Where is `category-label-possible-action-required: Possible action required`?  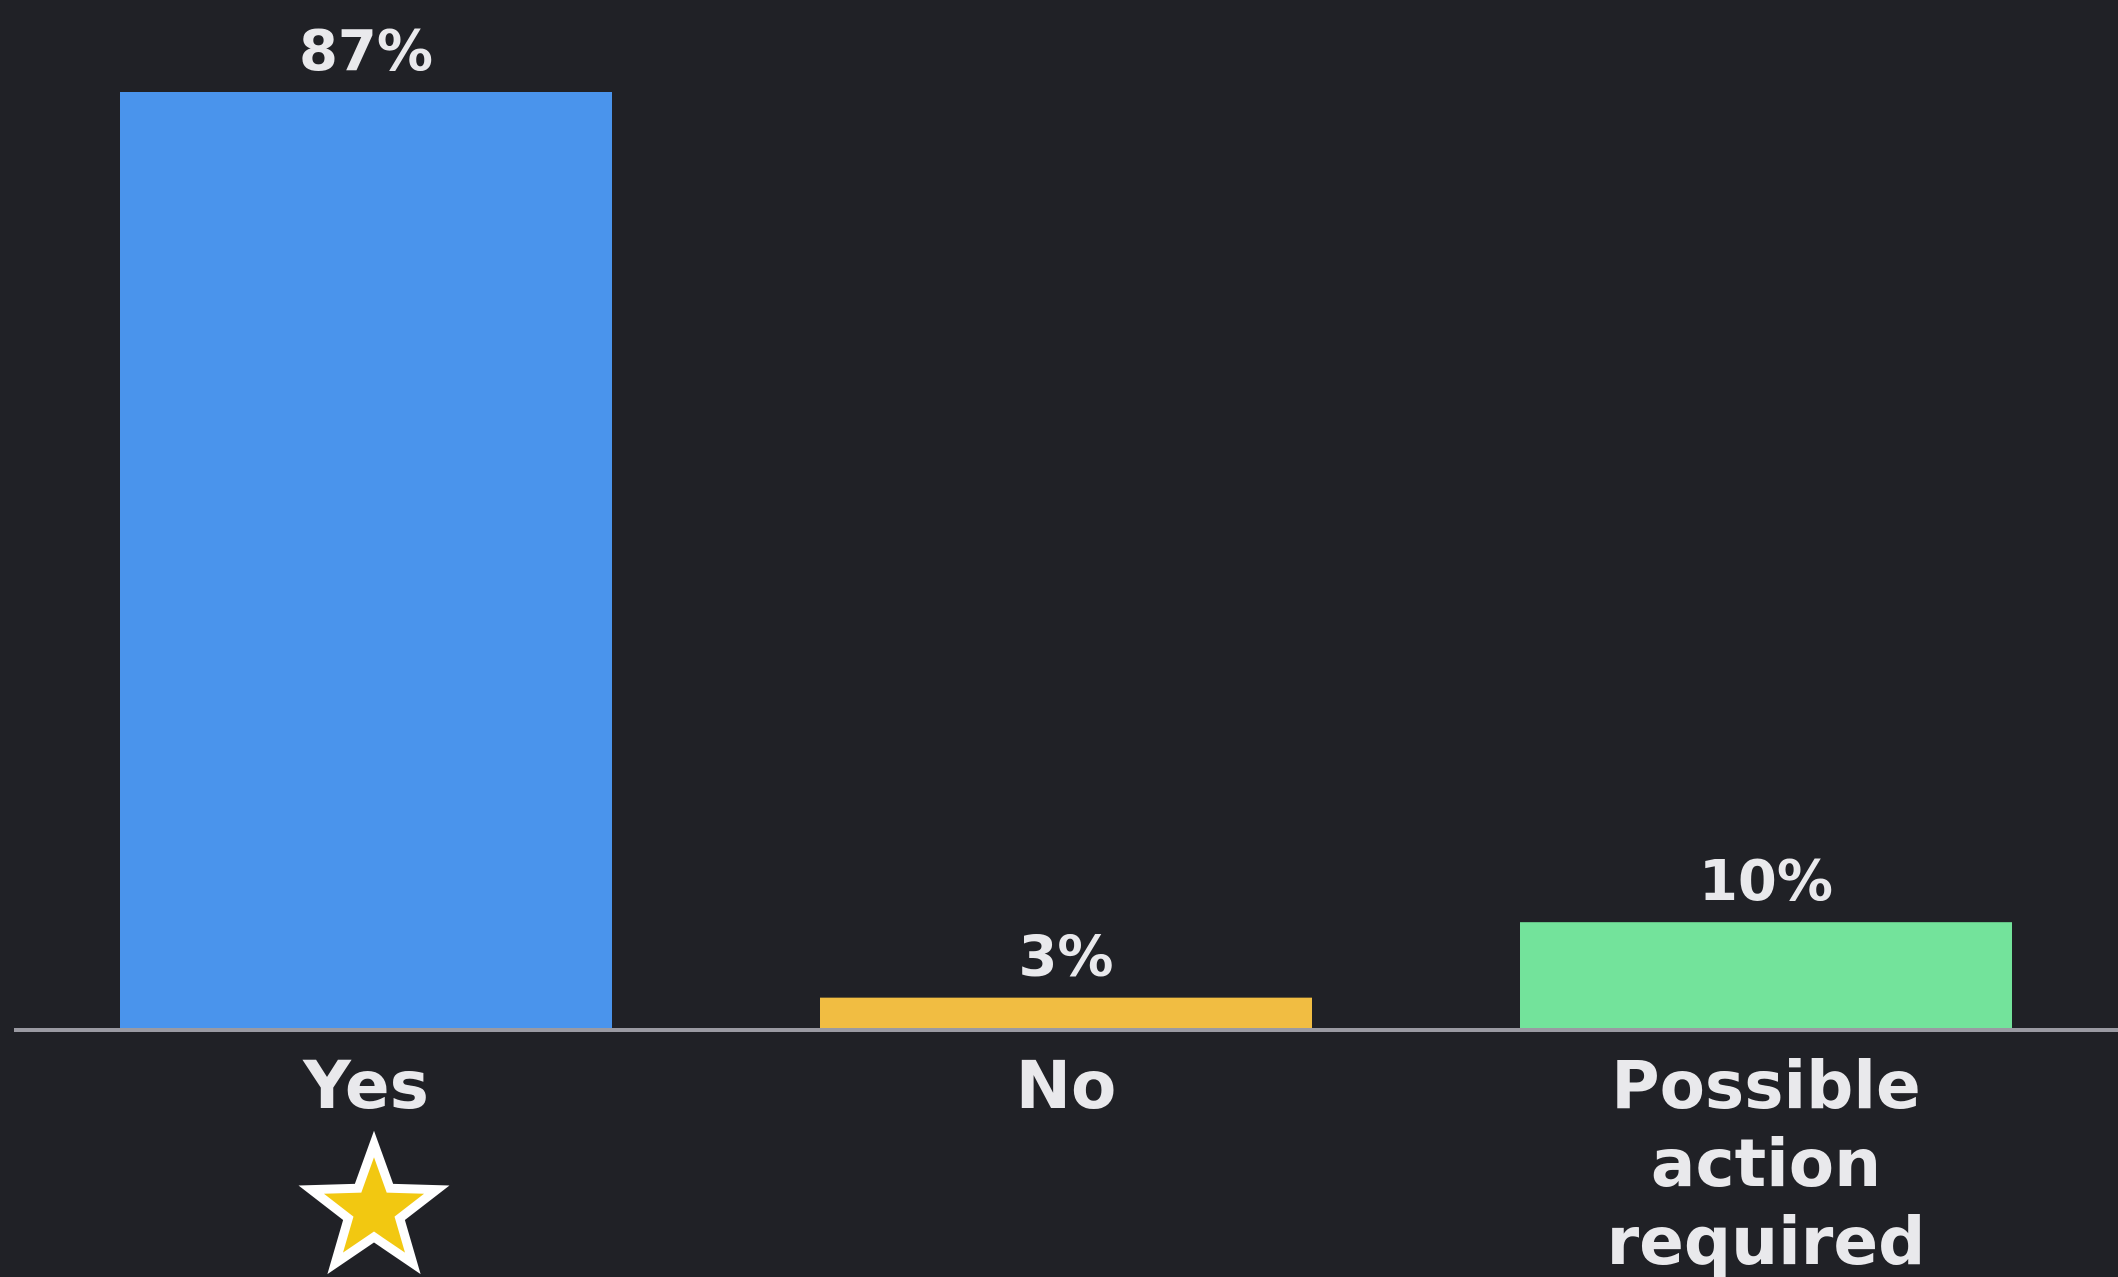
category-label-possible-action-required: Possible action required is located at coordinates (1766, 1162).